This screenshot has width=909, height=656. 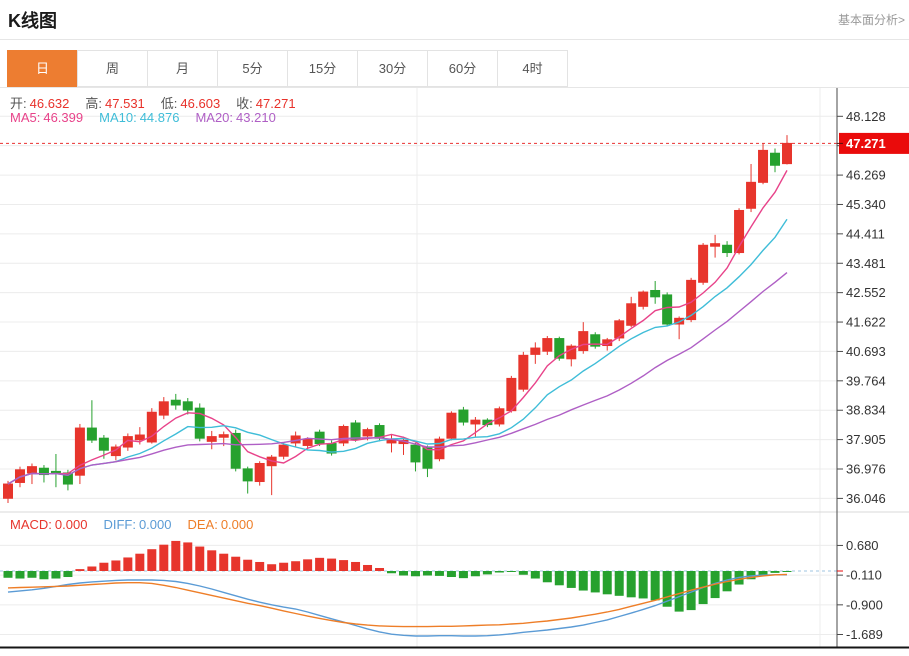 I want to click on svg-text: 38.834, so click(x=866, y=410).